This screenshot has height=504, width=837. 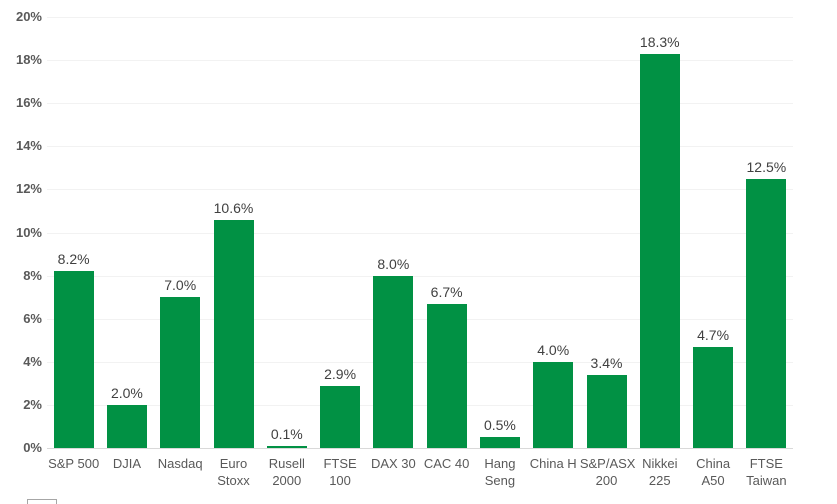 What do you see at coordinates (73, 259) in the screenshot?
I see `data-label: 8.2%` at bounding box center [73, 259].